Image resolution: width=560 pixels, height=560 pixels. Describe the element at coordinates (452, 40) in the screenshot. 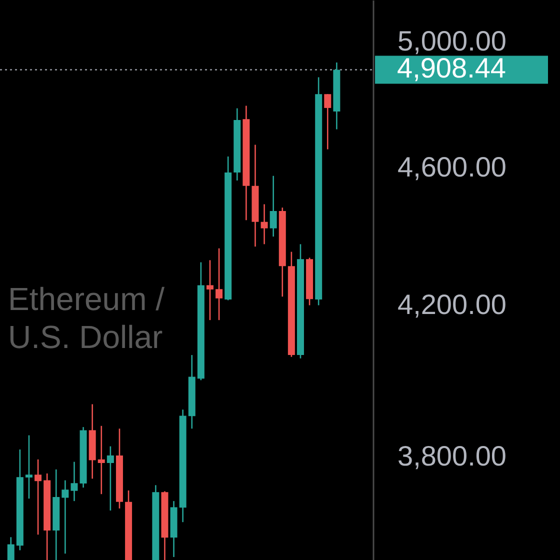

I see `y-tick-label: 5,000.00` at that location.